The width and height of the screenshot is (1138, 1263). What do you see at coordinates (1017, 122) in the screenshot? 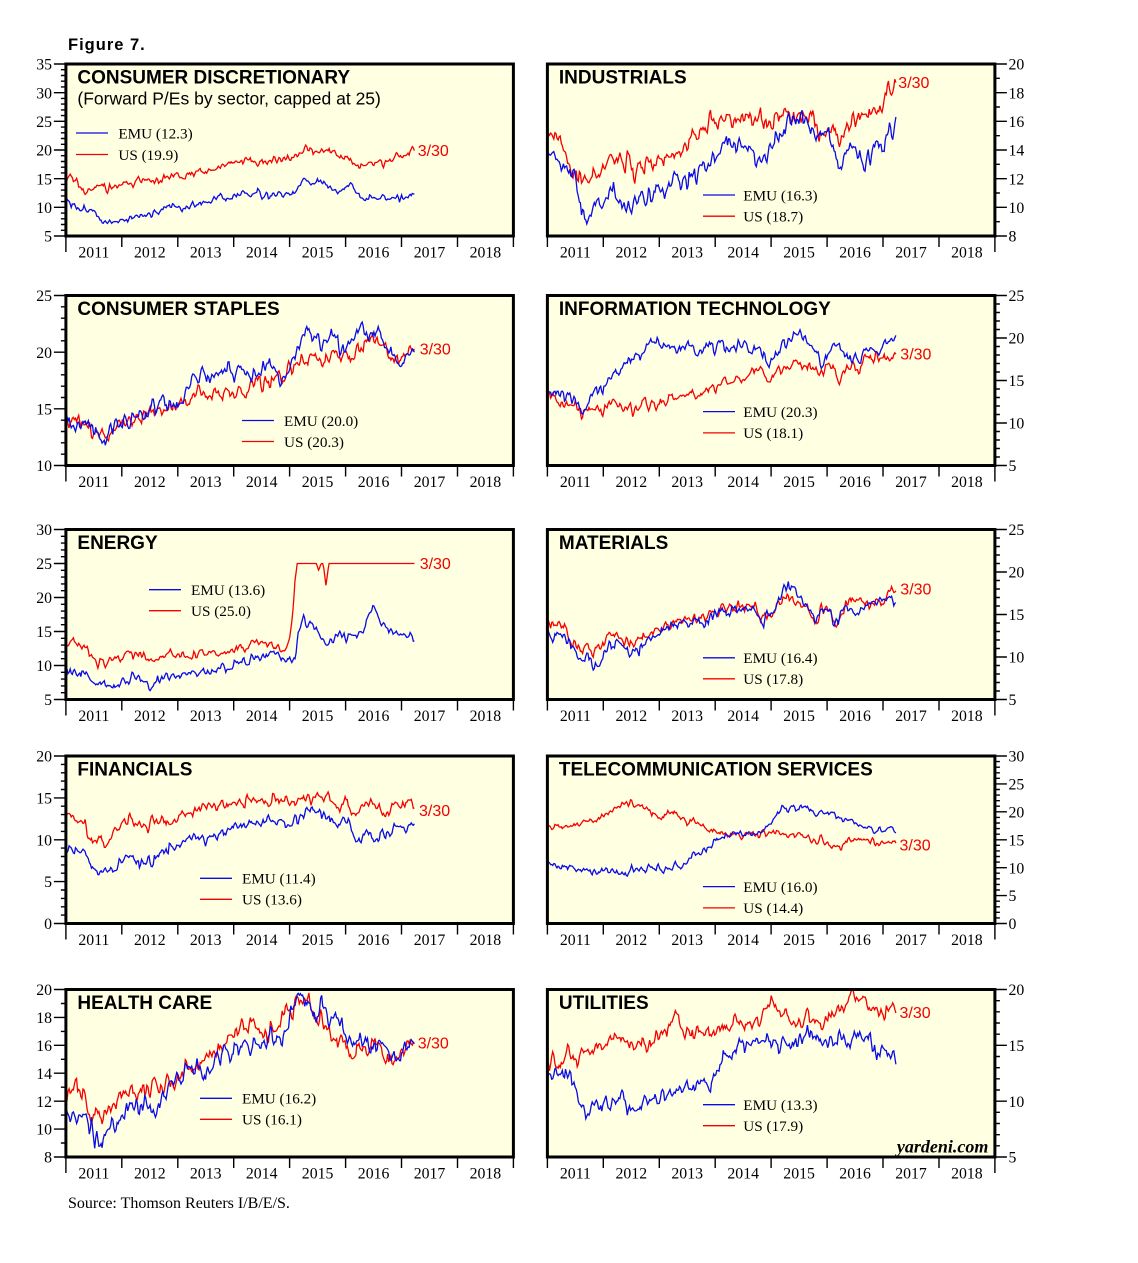
I see `svg-text: 16` at bounding box center [1017, 122].